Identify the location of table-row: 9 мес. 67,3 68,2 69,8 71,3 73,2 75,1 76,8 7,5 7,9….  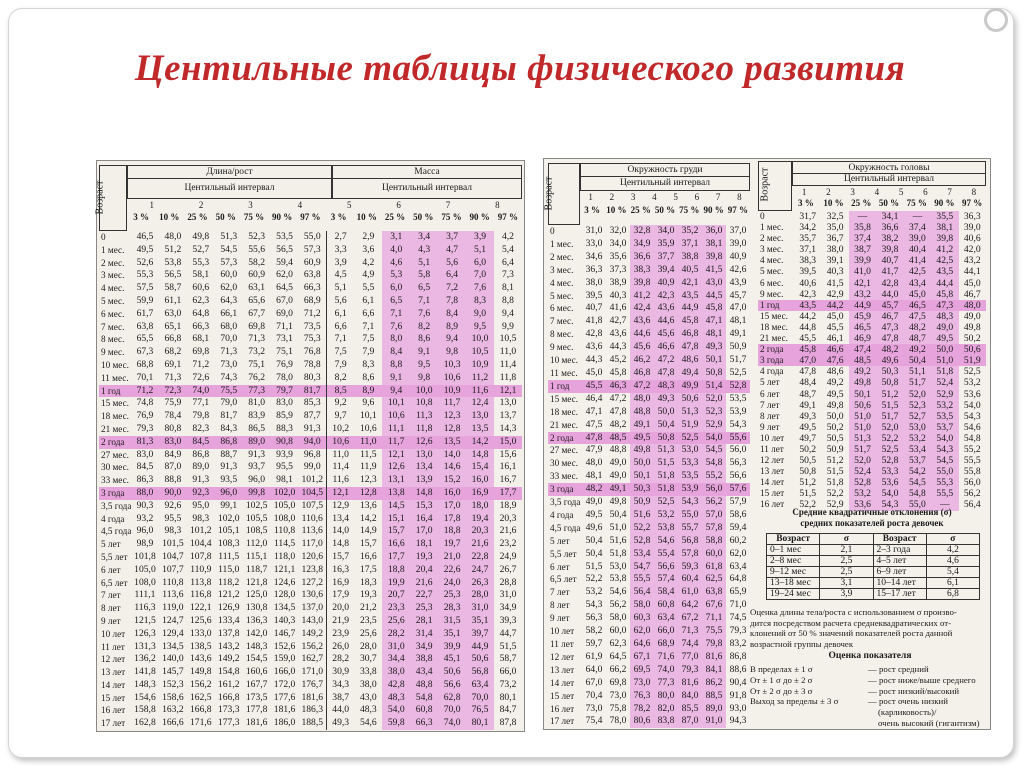
(310, 352).